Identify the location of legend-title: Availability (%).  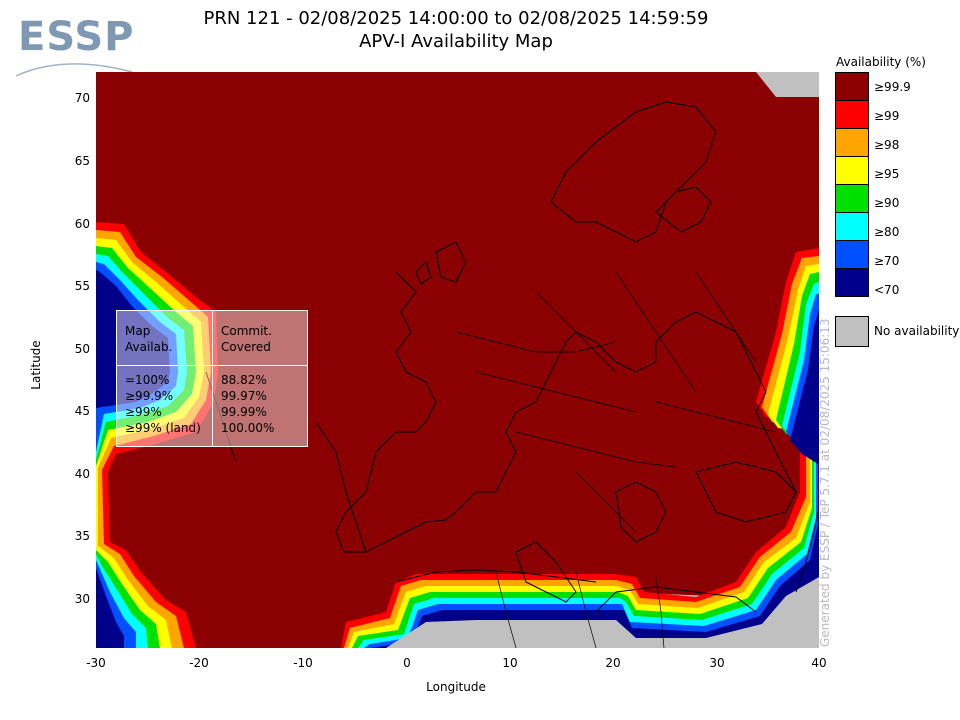
(881, 62).